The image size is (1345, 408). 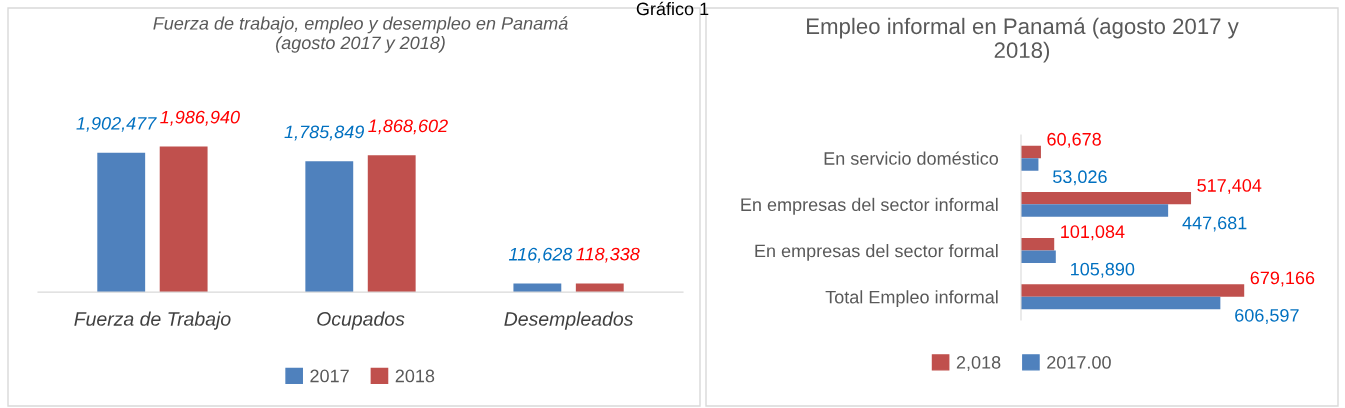 I want to click on x-tick-label: Fuerza de Trabajo, so click(x=152, y=320).